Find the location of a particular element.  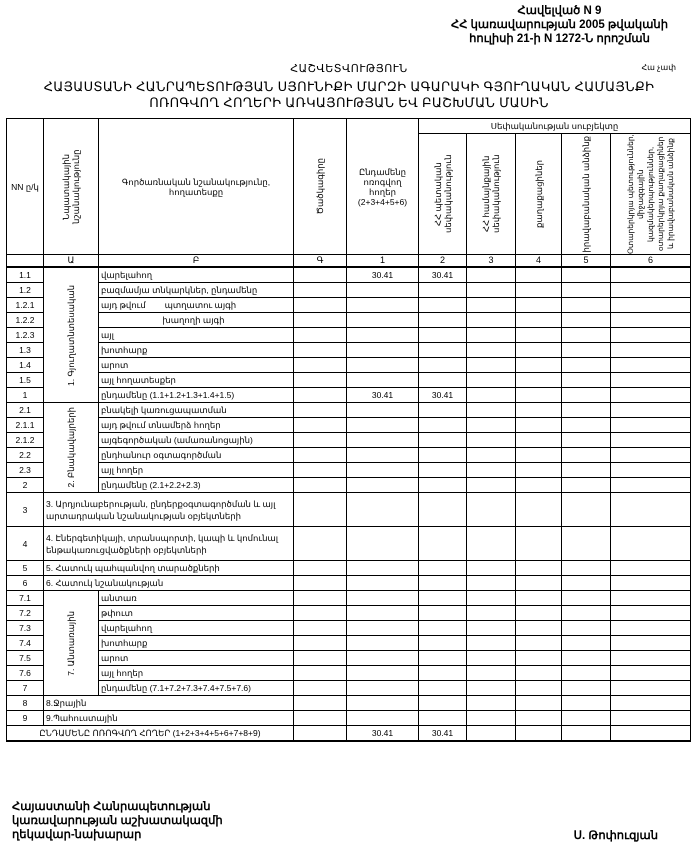

row-label: թփուտ is located at coordinates (196, 613).